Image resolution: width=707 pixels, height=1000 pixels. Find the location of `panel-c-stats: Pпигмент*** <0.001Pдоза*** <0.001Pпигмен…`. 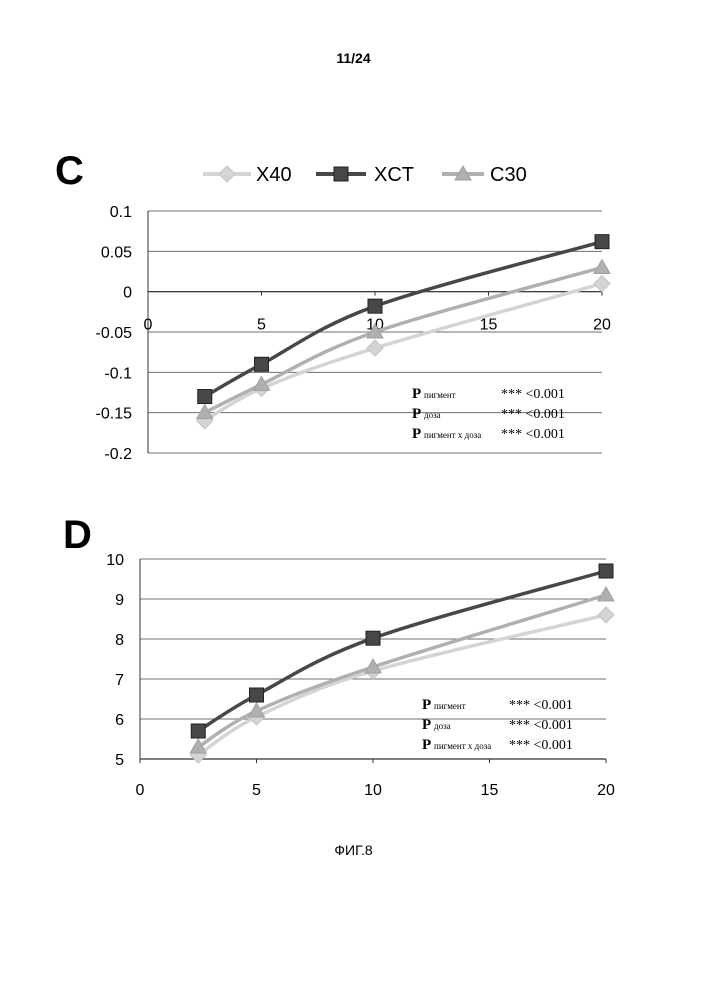

panel-c-stats: Pпигмент*** <0.001Pдоза*** <0.001Pпигмен… is located at coordinates (488, 414).